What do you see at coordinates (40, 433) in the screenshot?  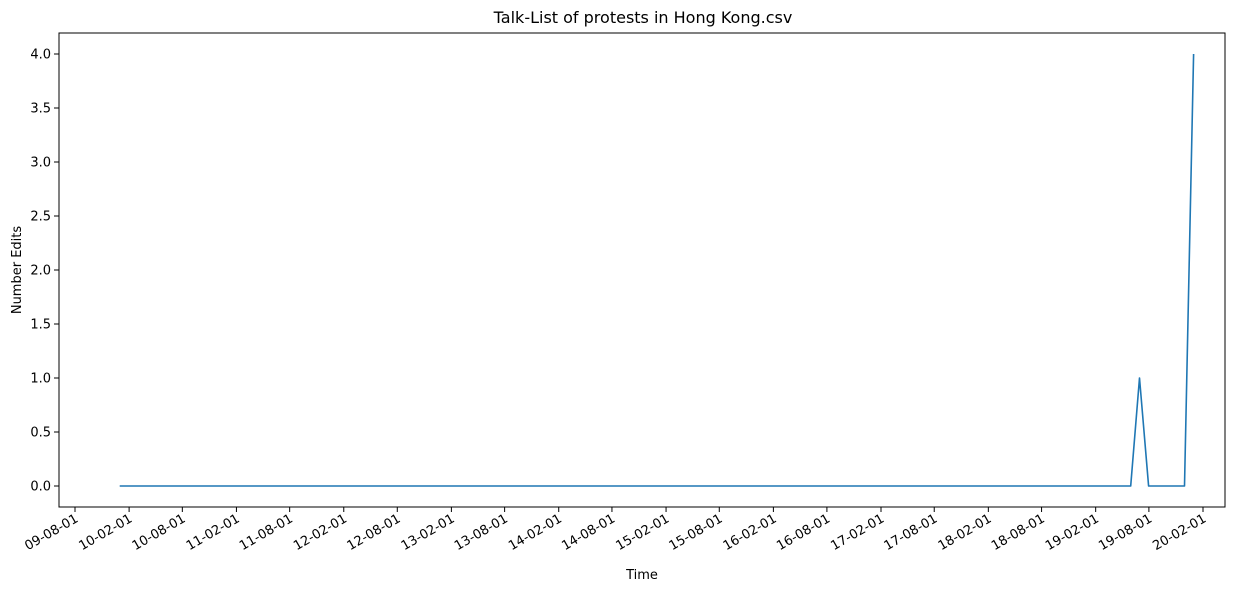 I see `y-tick-label: 0.5` at bounding box center [40, 433].